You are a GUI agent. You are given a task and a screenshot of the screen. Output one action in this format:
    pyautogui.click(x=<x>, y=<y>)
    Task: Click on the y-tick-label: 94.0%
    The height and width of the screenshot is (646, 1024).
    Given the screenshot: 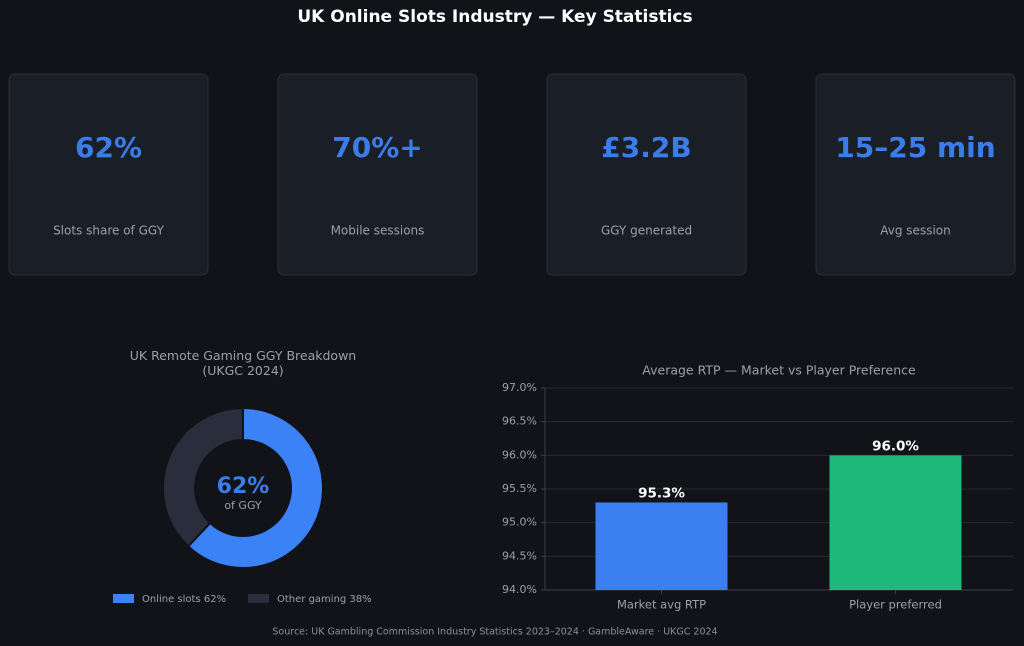 What is the action you would take?
    pyautogui.click(x=519, y=589)
    